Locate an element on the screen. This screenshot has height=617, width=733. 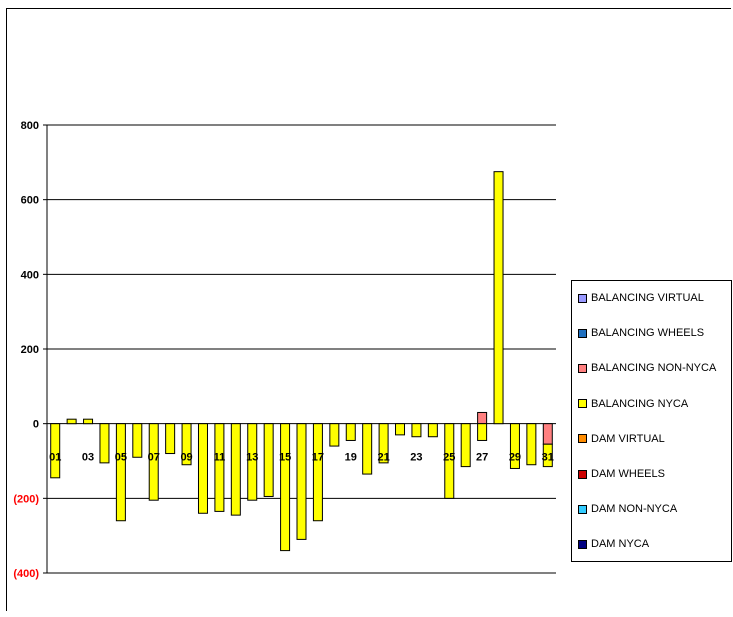
x-tick-label-05: 05 is located at coordinates (121, 458).